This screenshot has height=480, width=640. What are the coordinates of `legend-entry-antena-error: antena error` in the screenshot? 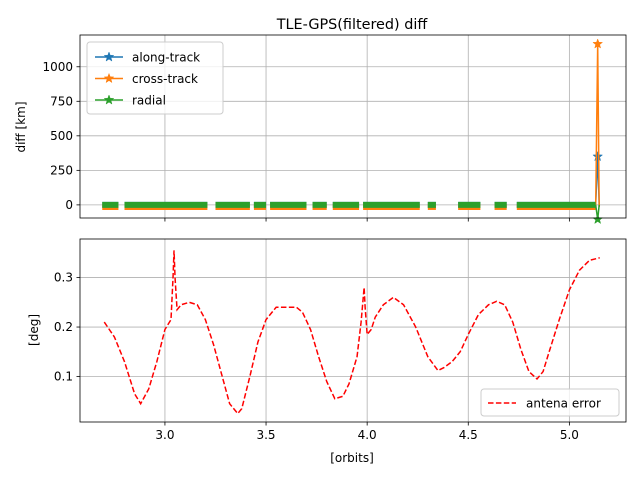 It's located at (544, 404).